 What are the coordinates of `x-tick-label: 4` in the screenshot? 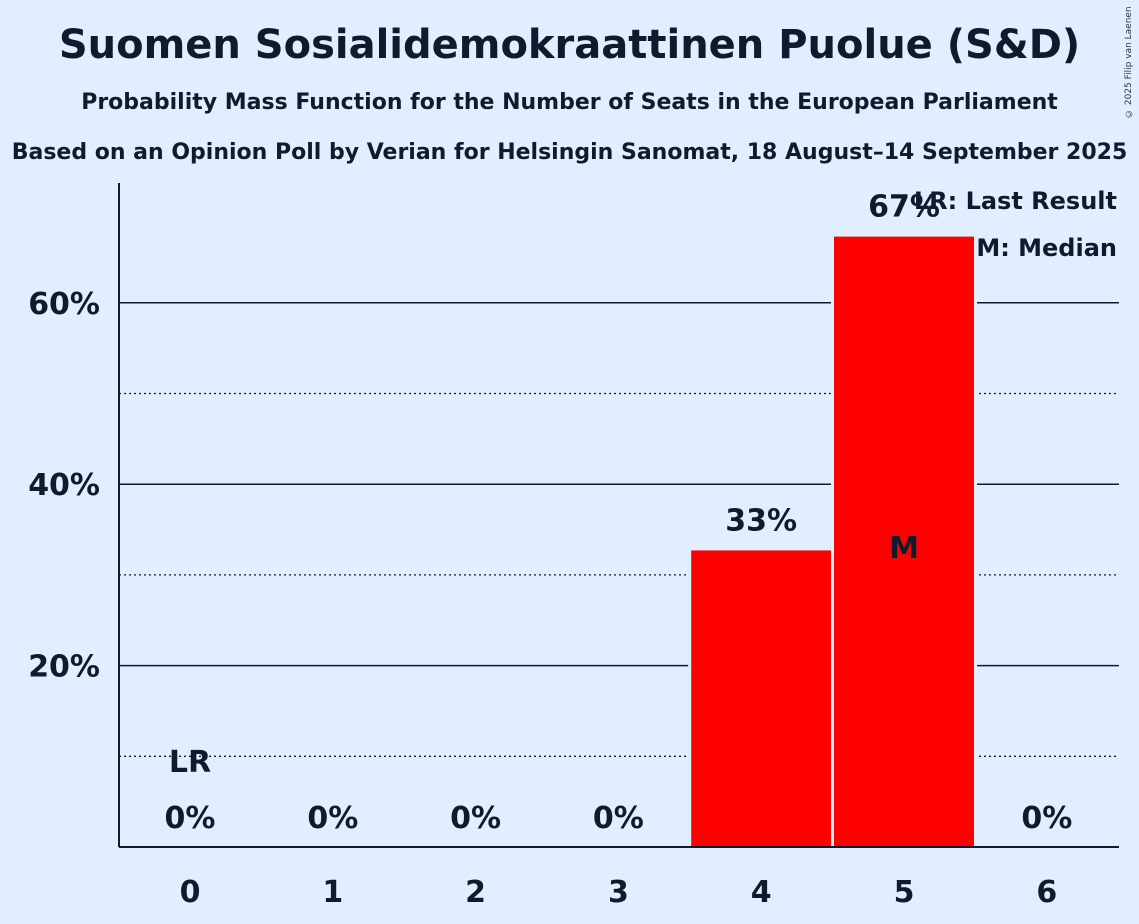 It's located at (761, 892).